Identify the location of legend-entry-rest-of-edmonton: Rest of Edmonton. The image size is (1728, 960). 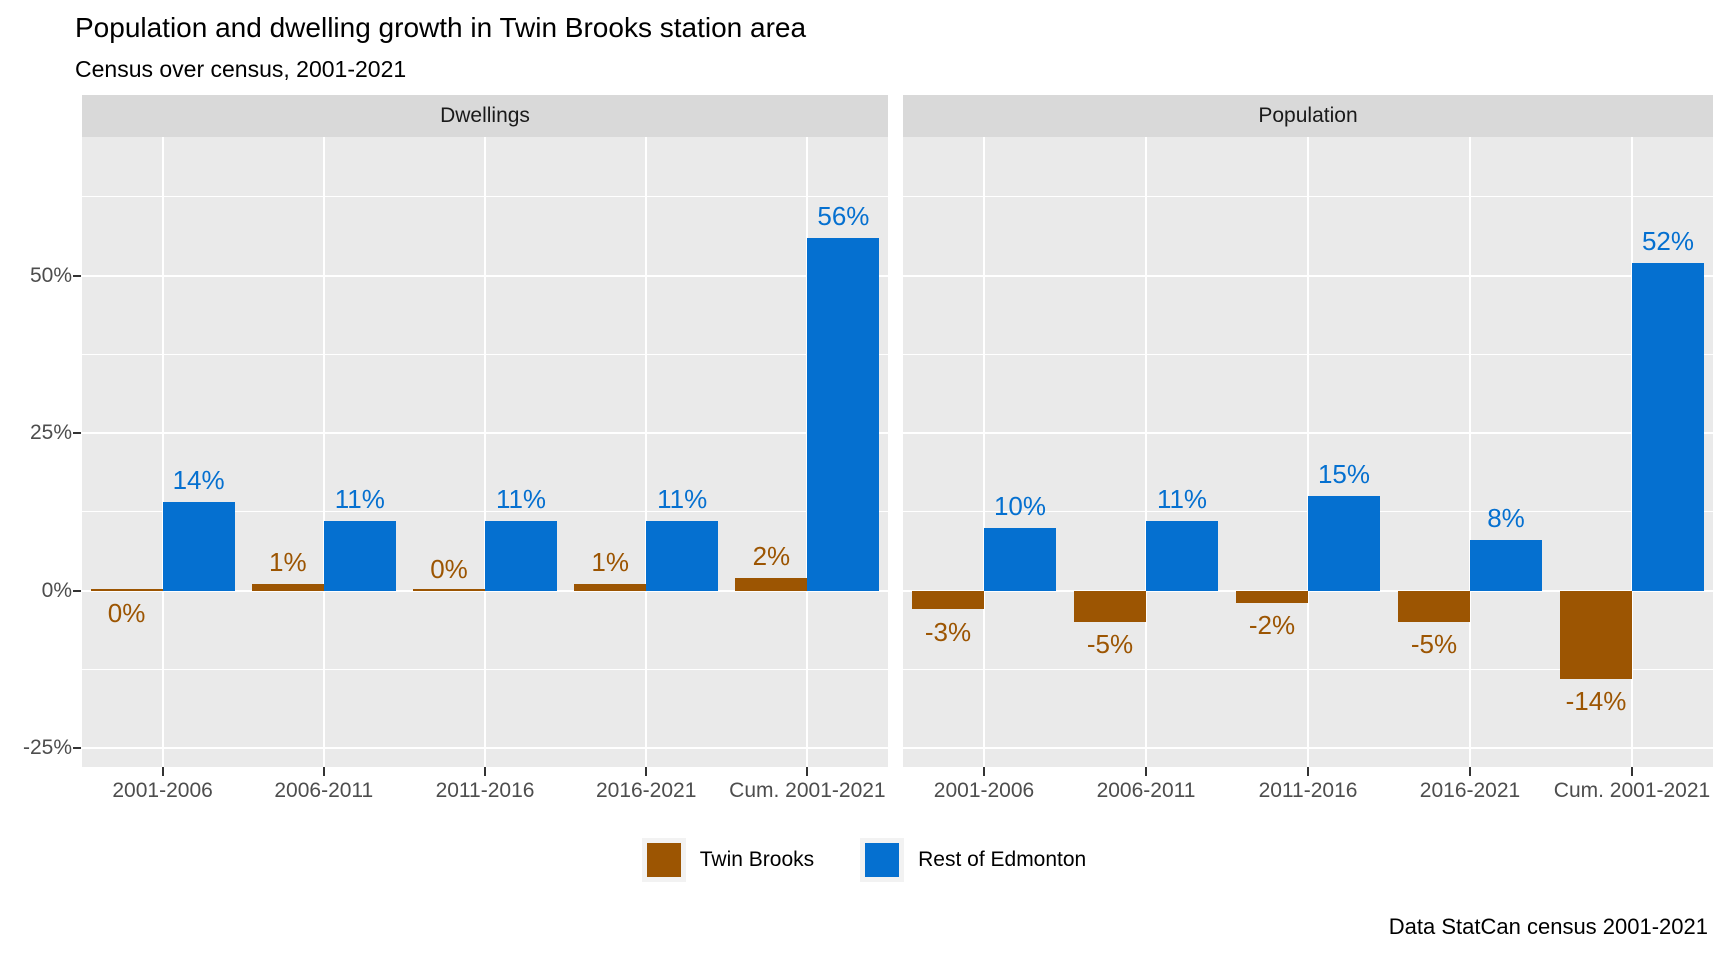
(973, 860).